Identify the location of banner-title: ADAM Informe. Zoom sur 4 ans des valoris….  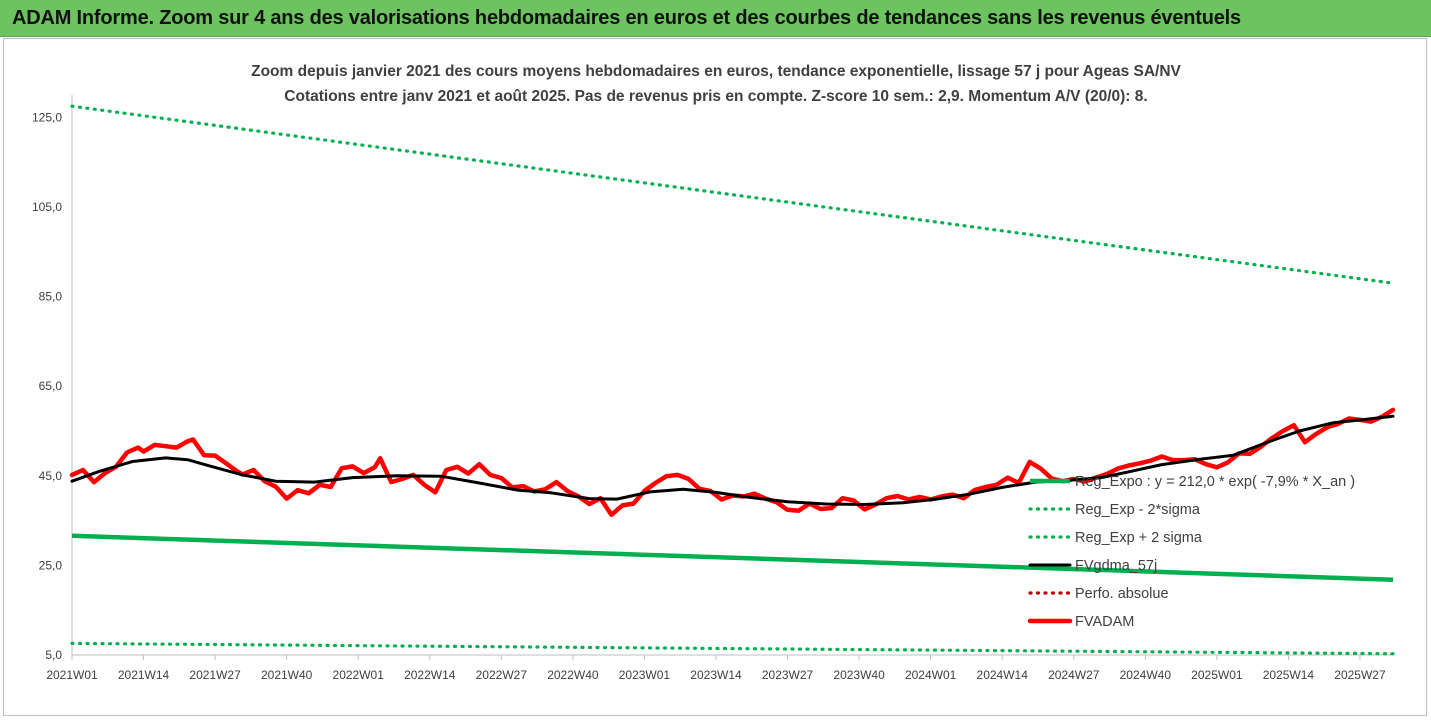
(626, 17).